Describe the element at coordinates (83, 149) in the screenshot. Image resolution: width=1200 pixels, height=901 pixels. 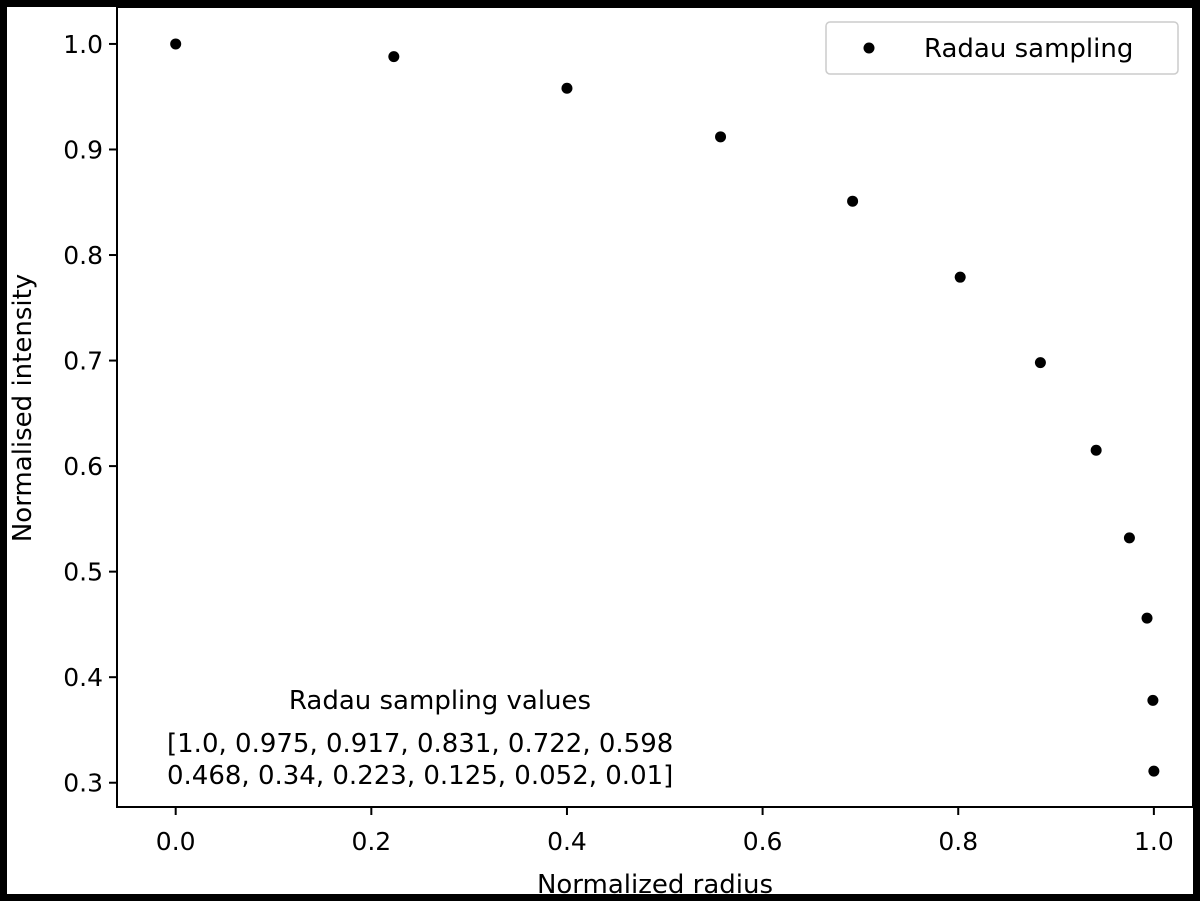
I see `y-tick-label: 0.9` at that location.